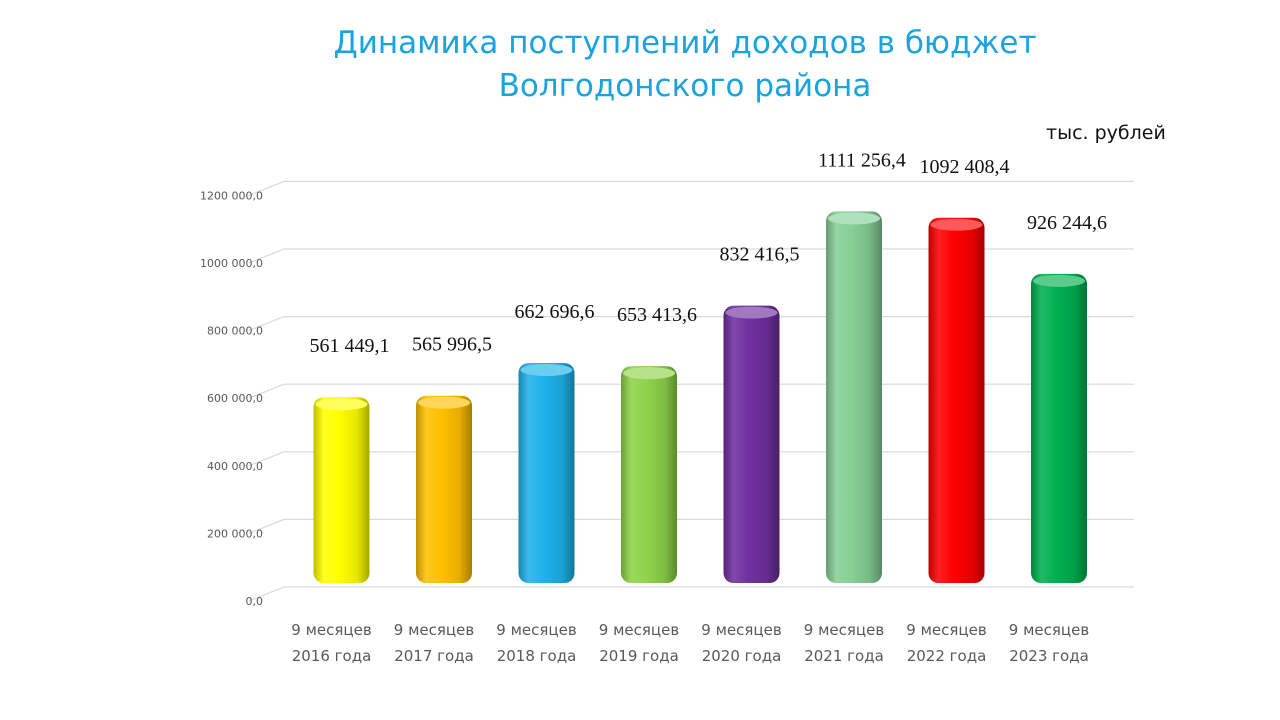 The width and height of the screenshot is (1280, 720). Describe the element at coordinates (657, 315) in the screenshot. I see `data-label: 653 413,6` at that location.